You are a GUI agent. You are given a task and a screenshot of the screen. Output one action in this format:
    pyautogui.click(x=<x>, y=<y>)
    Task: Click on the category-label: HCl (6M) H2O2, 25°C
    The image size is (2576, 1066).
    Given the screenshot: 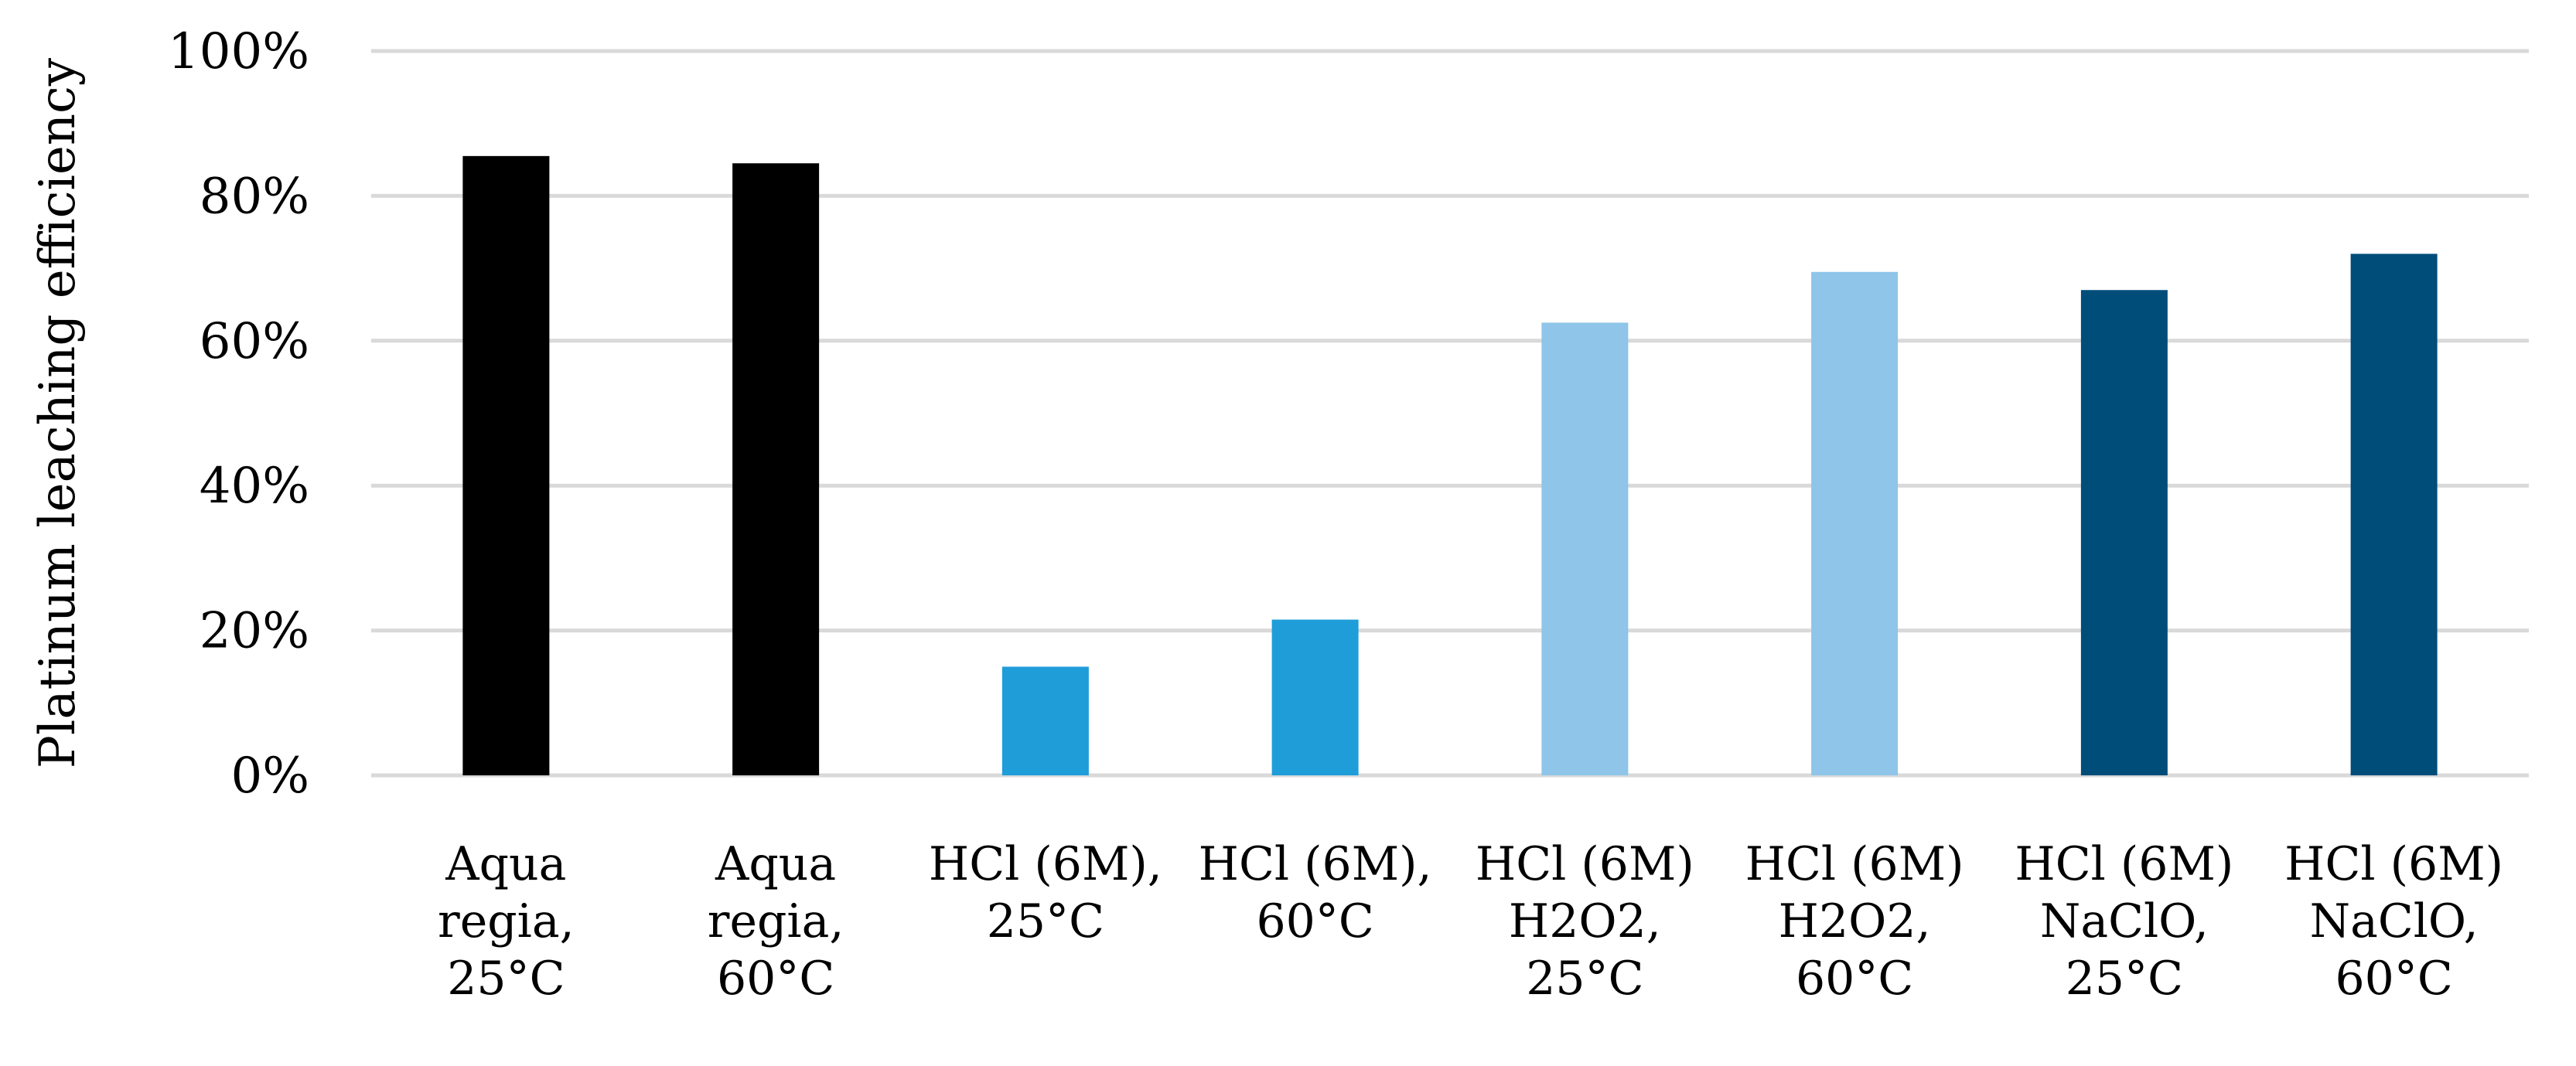 What is the action you would take?
    pyautogui.click(x=1585, y=921)
    